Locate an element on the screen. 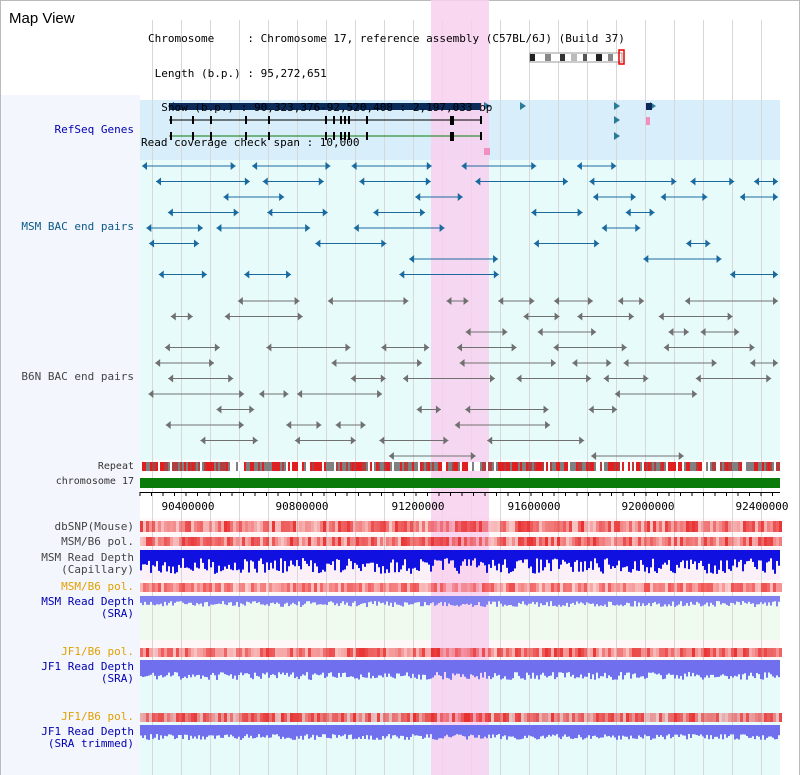 This screenshot has height=775, width=800. track-label-jf1-read-depth-trimmed: JF1 Read Depth (SRA trimmed) is located at coordinates (87, 737).